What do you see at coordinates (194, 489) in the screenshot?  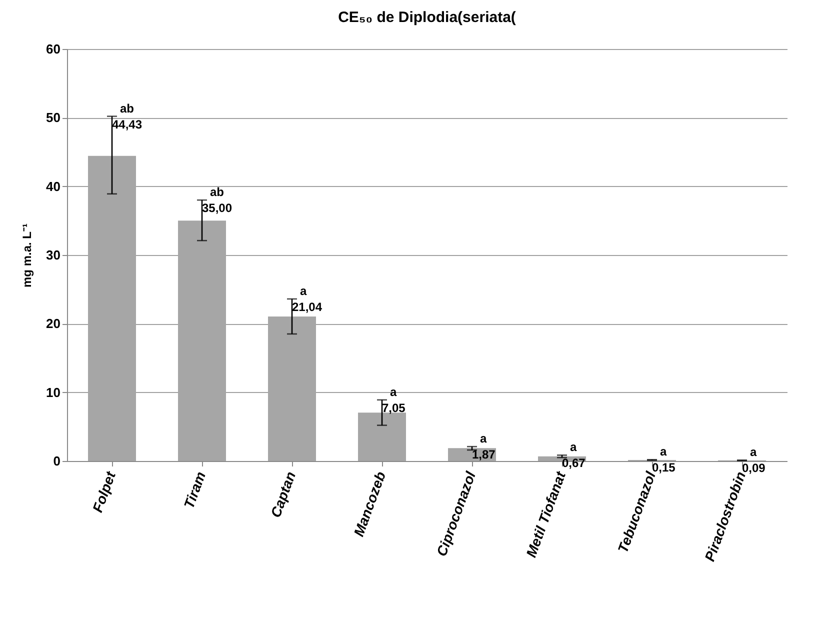 I see `x-tick-label: Tiram` at bounding box center [194, 489].